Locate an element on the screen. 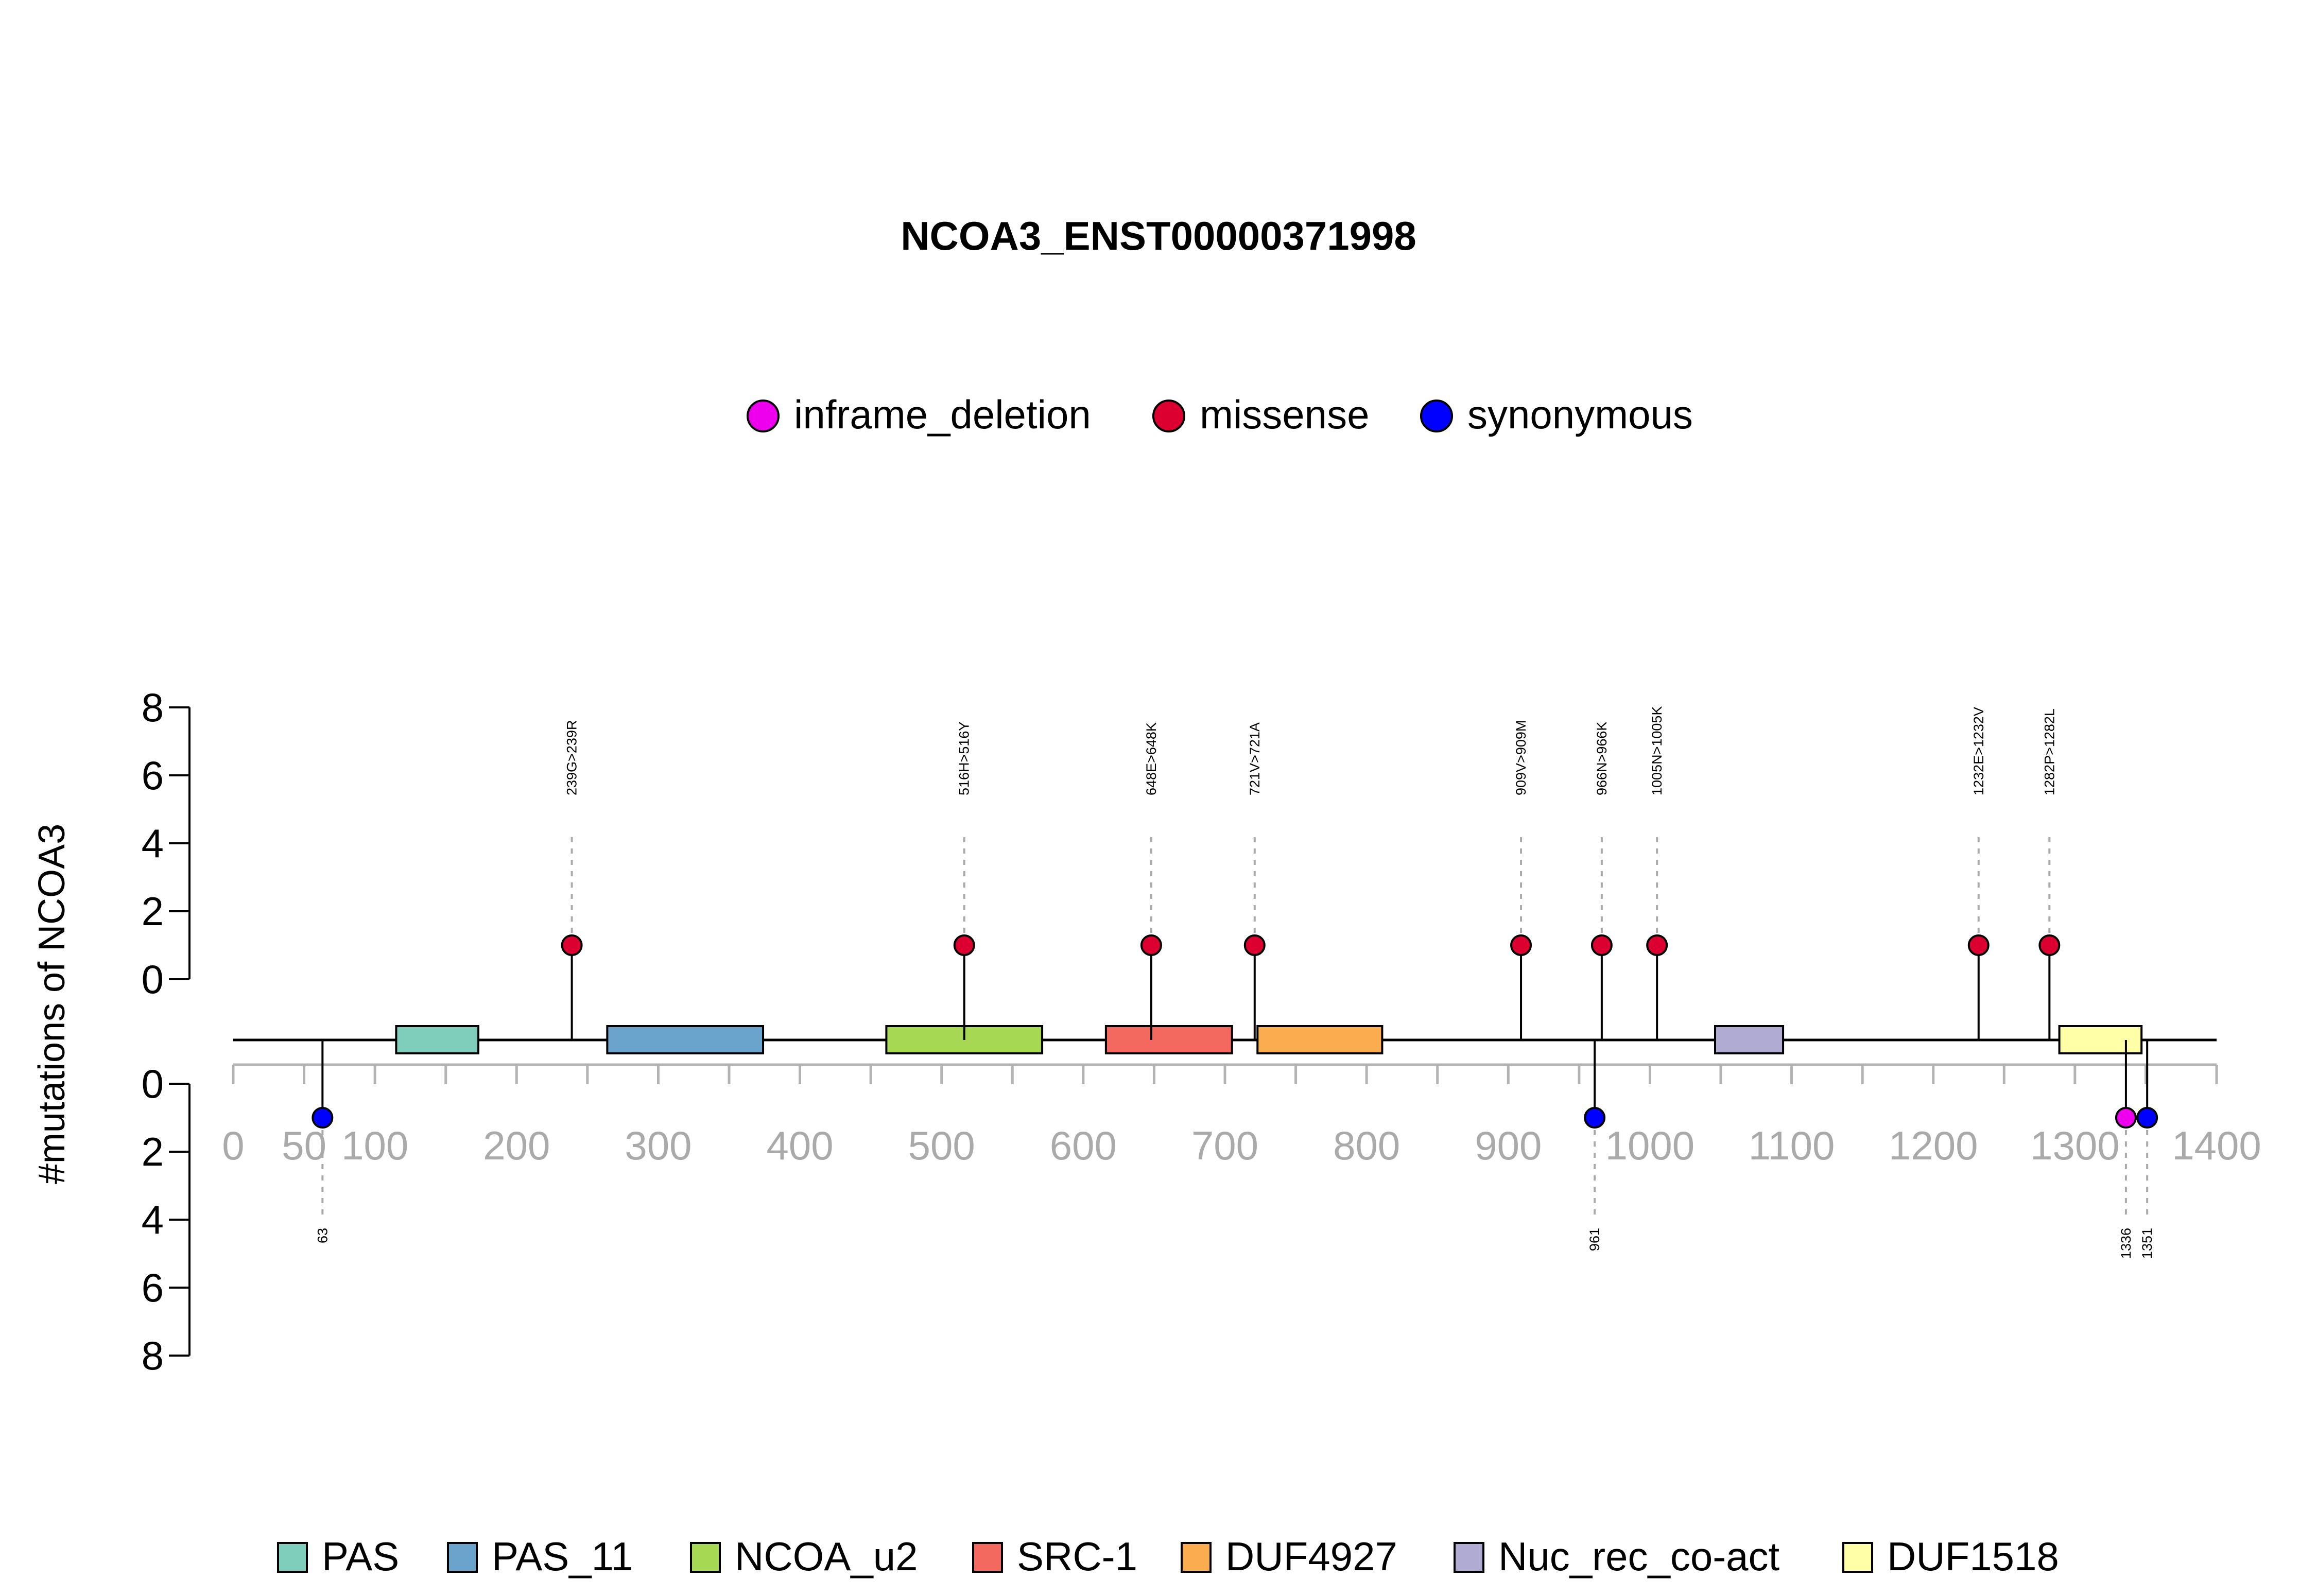 This screenshot has height=1596, width=2317. x-tick-label: 700 is located at coordinates (1224, 1145).